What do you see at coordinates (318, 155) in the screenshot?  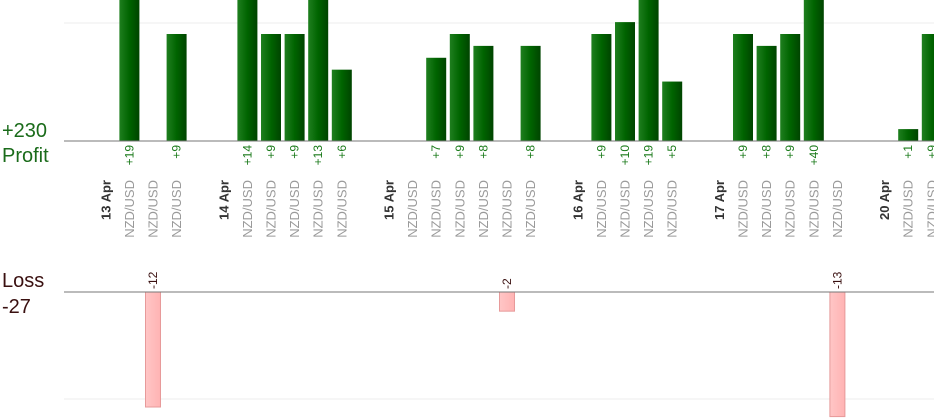 I see `profit-value-label: +13` at bounding box center [318, 155].